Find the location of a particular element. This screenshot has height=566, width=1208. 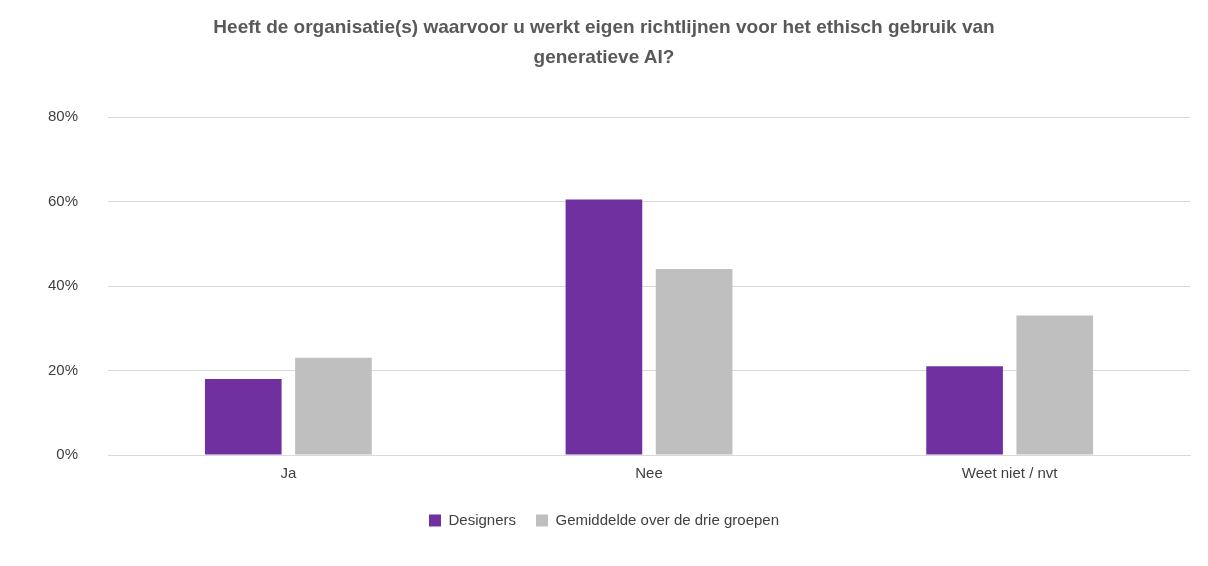

chart-title: Heeft de organisatie(s) waarvoor u werkt eigen richtlijnen voor het ethisch gebruik van generatieve AI? is located at coordinates (604, 42).